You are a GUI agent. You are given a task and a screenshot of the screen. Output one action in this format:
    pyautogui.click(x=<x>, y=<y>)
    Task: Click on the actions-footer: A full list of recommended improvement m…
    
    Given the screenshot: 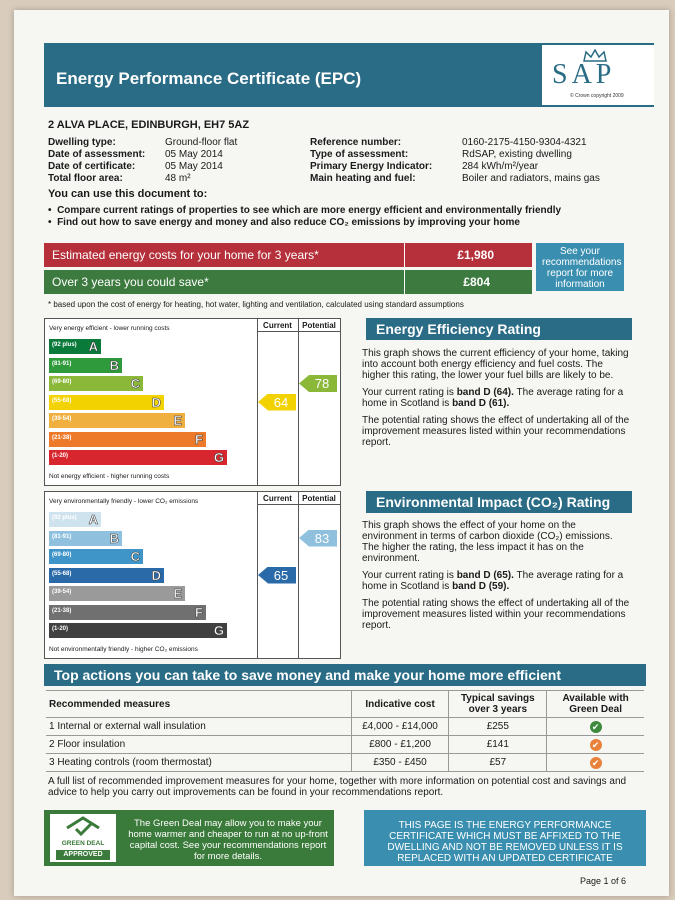 What is the action you would take?
    pyautogui.click(x=337, y=787)
    